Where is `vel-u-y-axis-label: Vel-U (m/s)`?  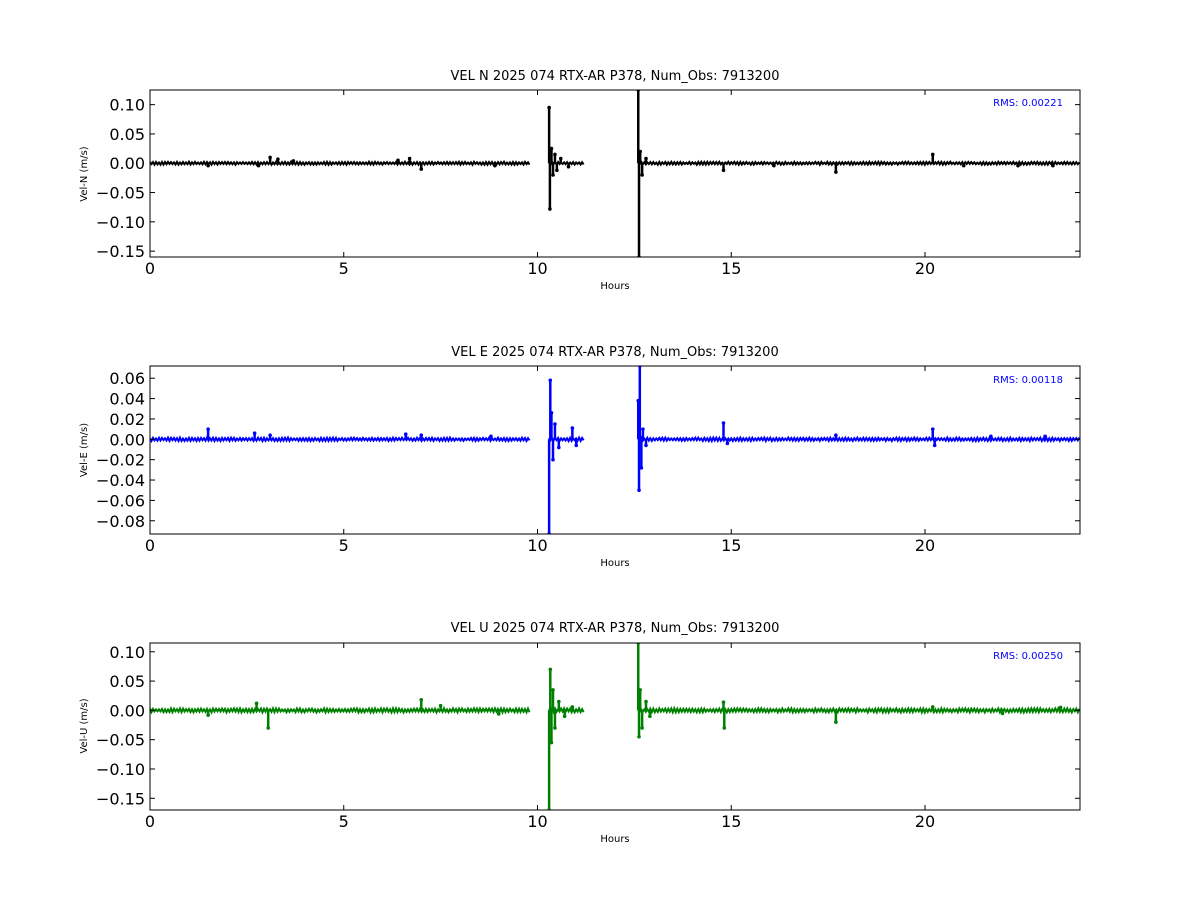
vel-u-y-axis-label: Vel-U (m/s) is located at coordinates (84, 725).